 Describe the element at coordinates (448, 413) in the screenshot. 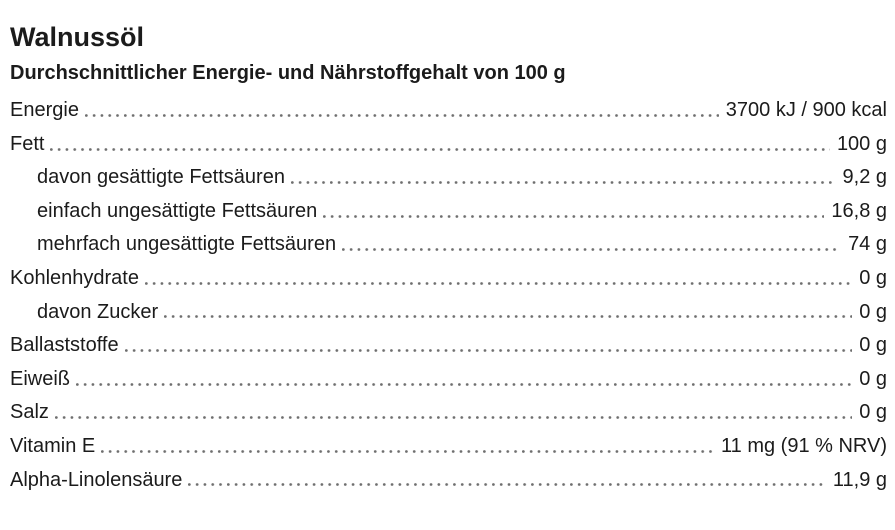

I see `table-row-salz: Salz 0 g` at that location.